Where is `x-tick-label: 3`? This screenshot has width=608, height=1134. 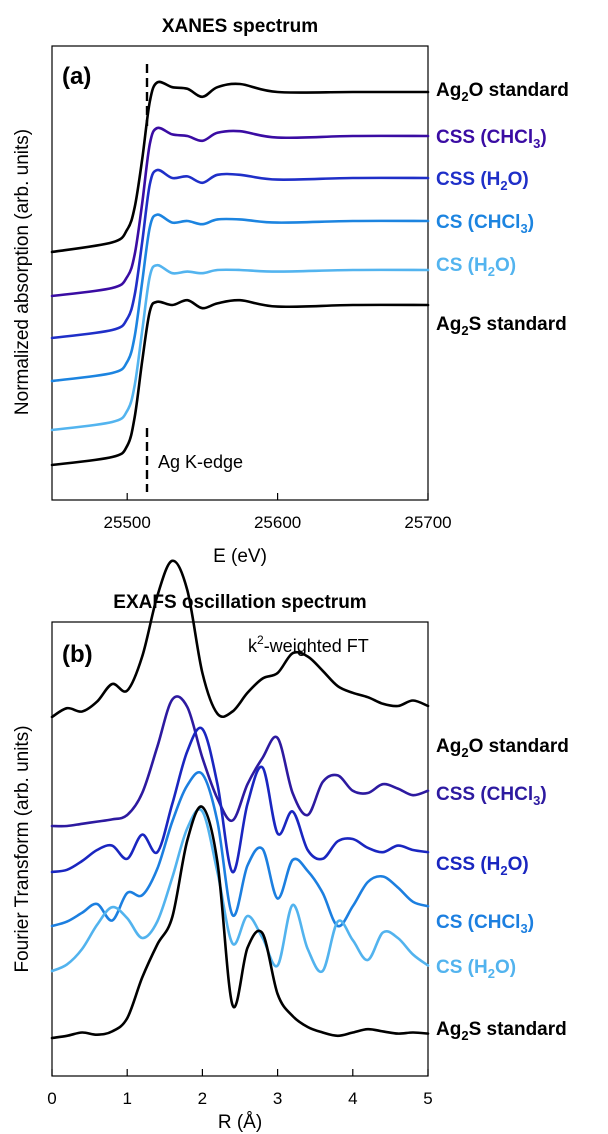 x-tick-label: 3 is located at coordinates (277, 1098).